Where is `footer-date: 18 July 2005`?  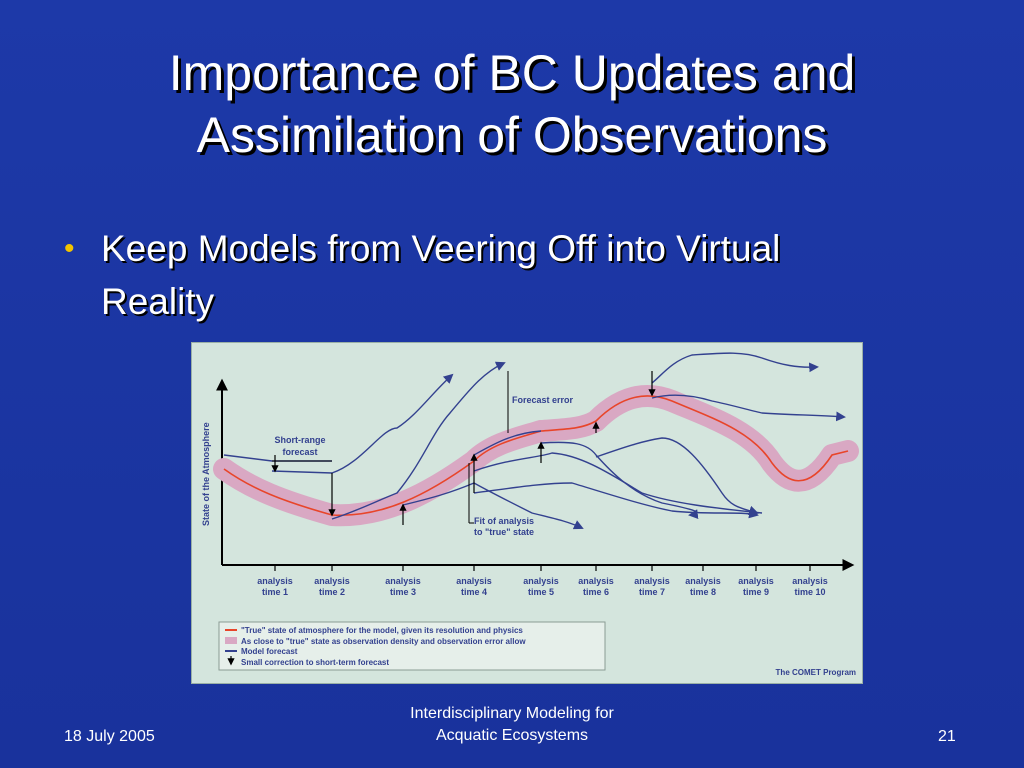
footer-date: 18 July 2005 is located at coordinates (109, 736).